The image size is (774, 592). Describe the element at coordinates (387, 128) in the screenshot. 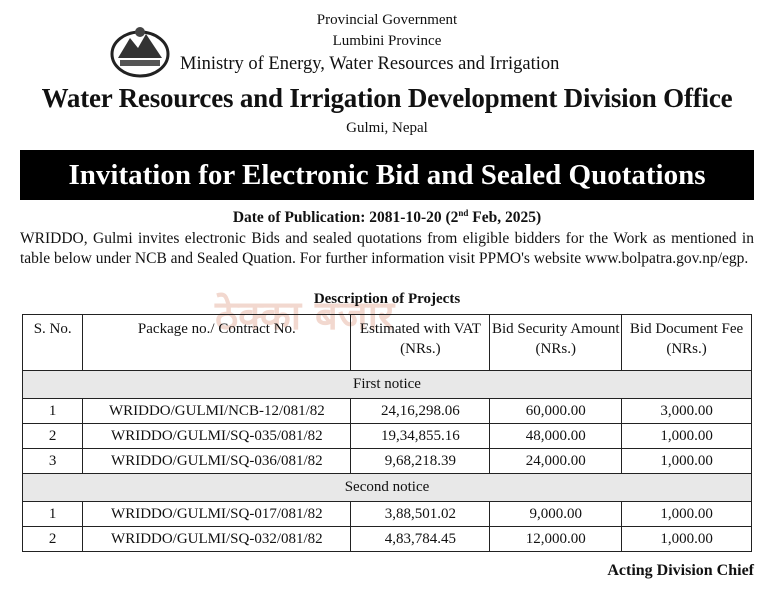

I see `location: Gulmi, Nepal` at that location.